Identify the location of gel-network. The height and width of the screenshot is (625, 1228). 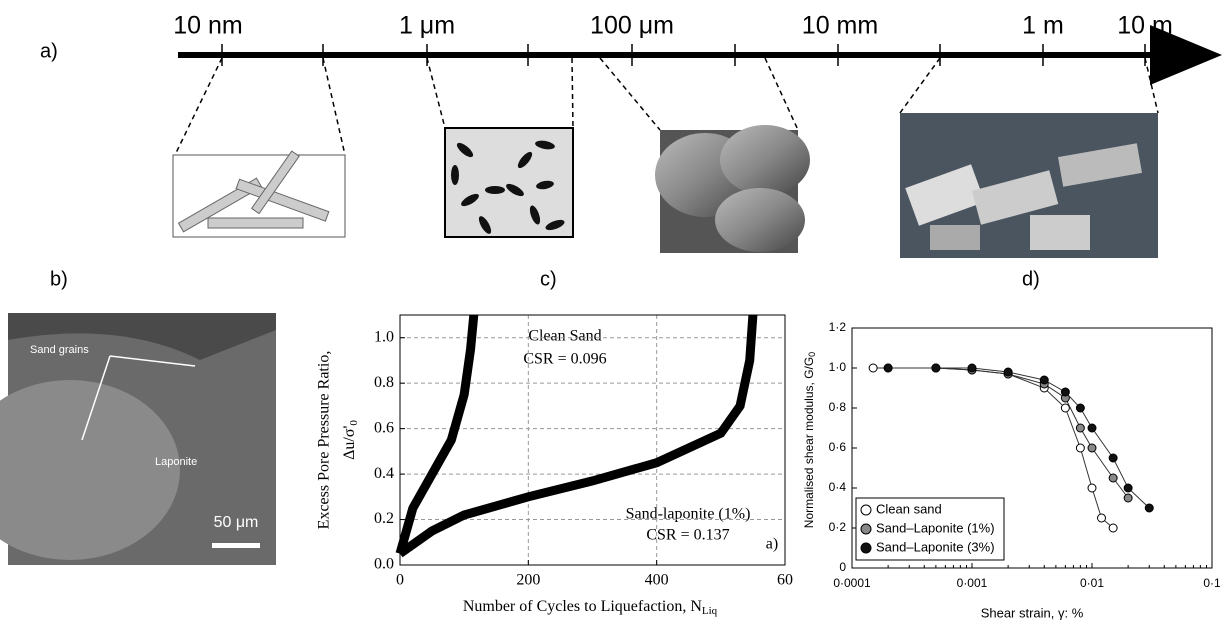
(509, 182).